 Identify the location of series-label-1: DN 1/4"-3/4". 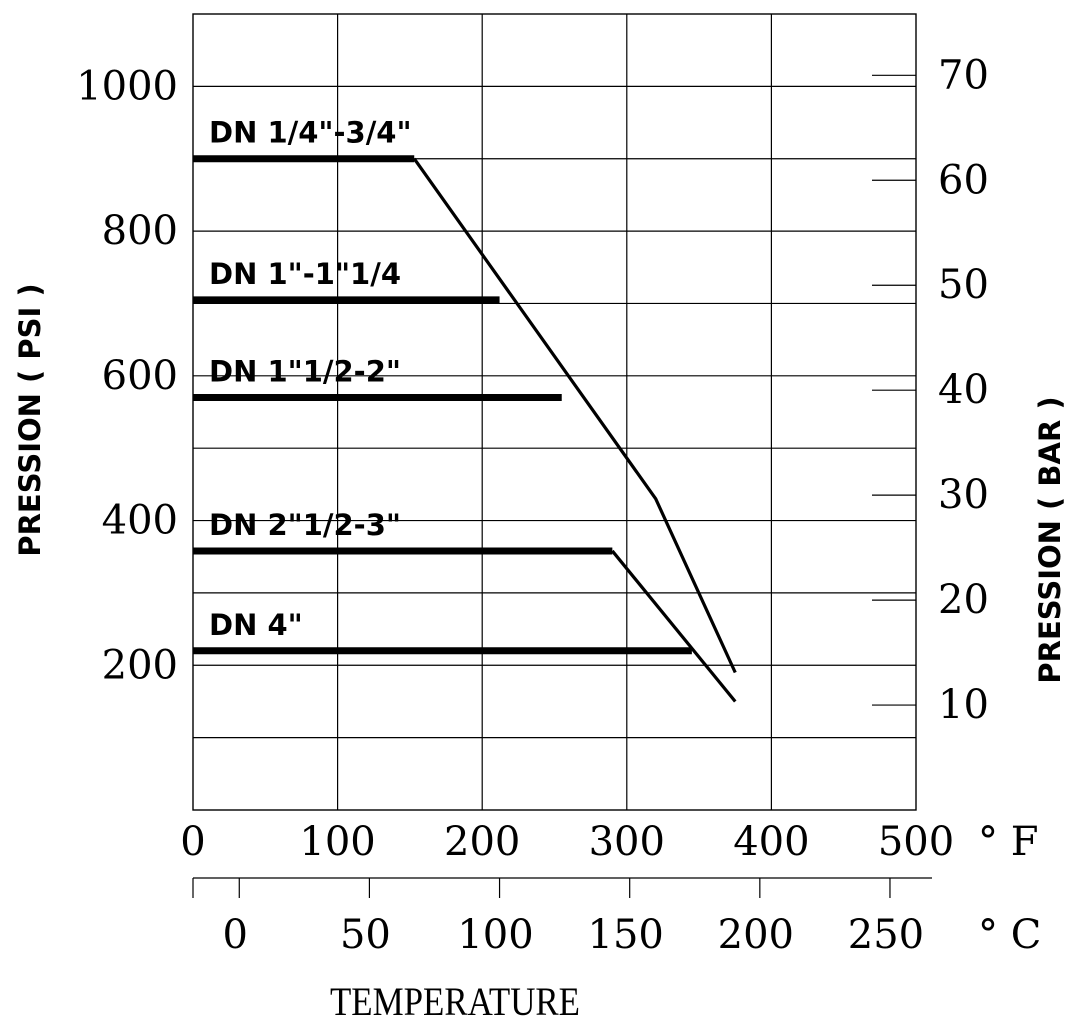
(310, 133).